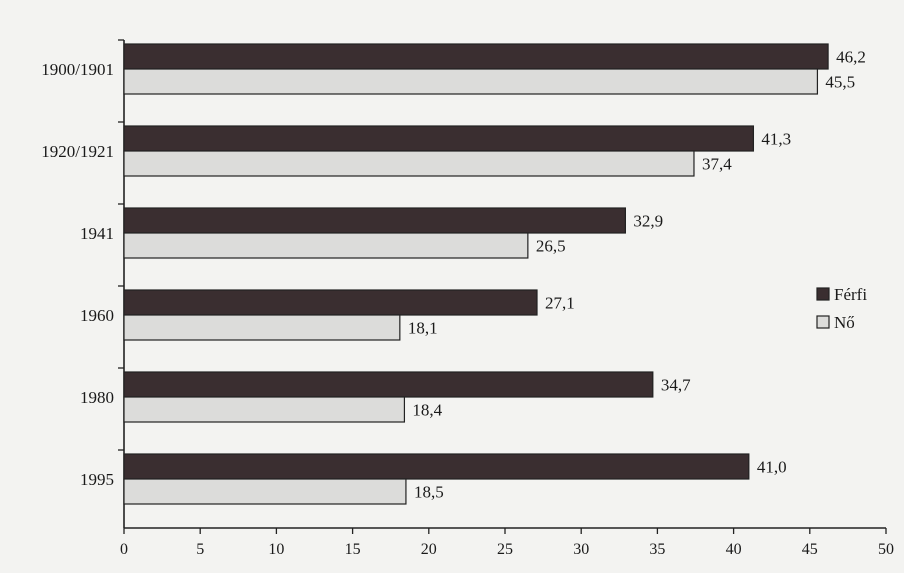 This screenshot has height=573, width=904. I want to click on x-tick-label: 35, so click(657, 549).